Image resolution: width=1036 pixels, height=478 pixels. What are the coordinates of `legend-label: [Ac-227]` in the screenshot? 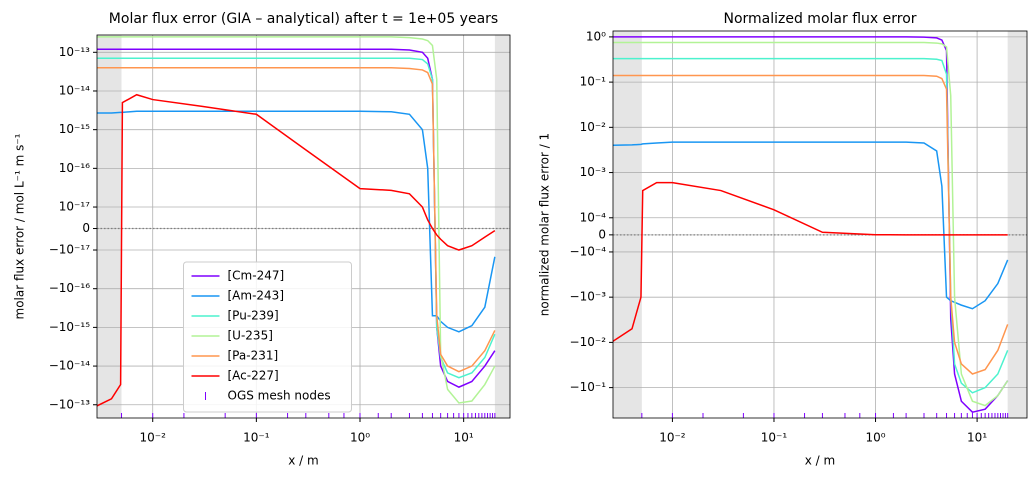 It's located at (253, 376).